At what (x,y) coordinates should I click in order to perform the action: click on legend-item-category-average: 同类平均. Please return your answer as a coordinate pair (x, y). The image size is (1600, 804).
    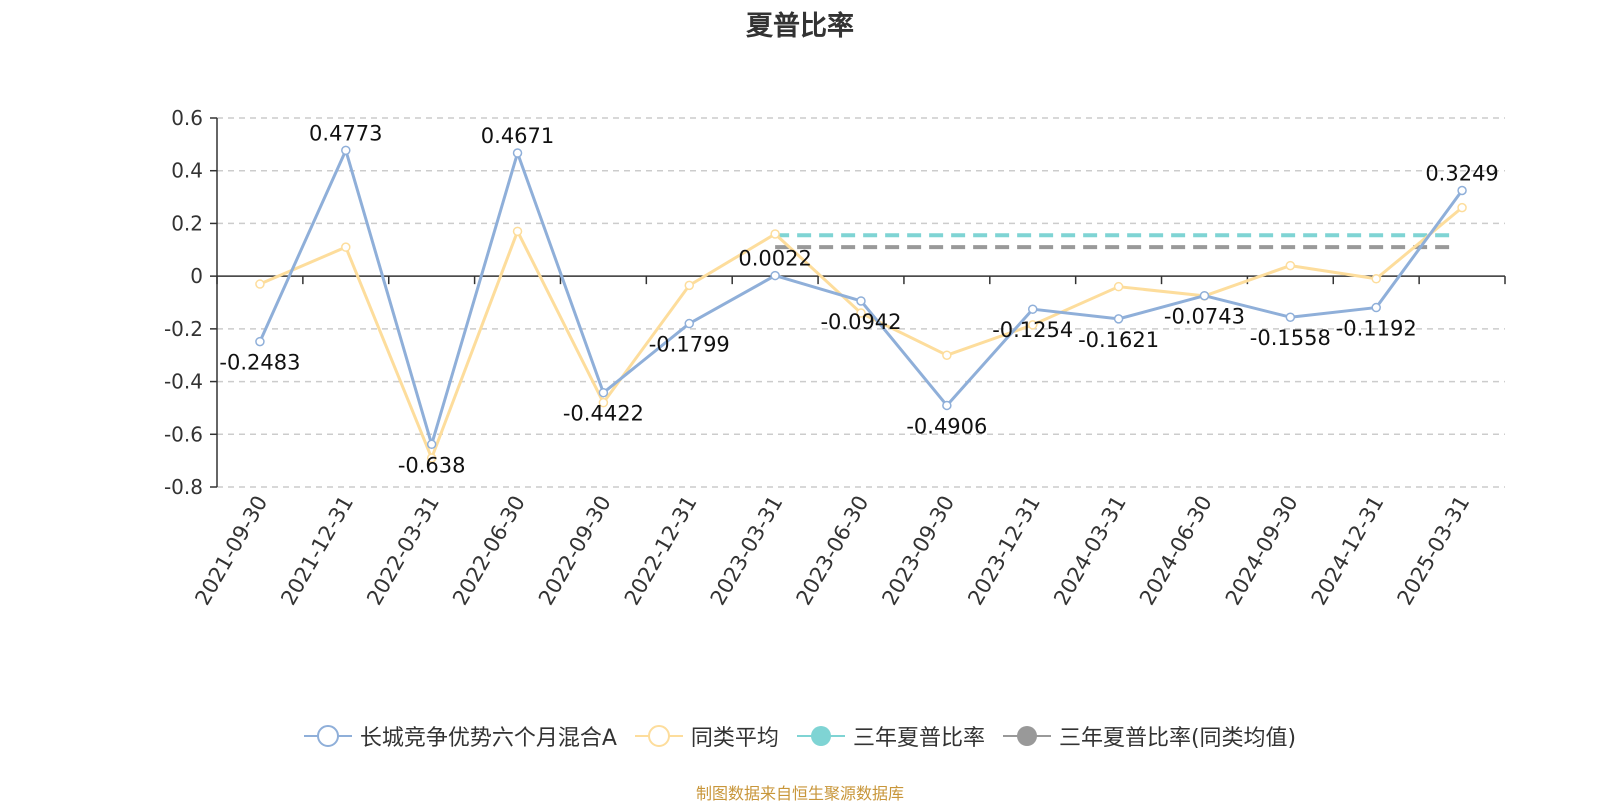
    Looking at the image, I should click on (706, 736).